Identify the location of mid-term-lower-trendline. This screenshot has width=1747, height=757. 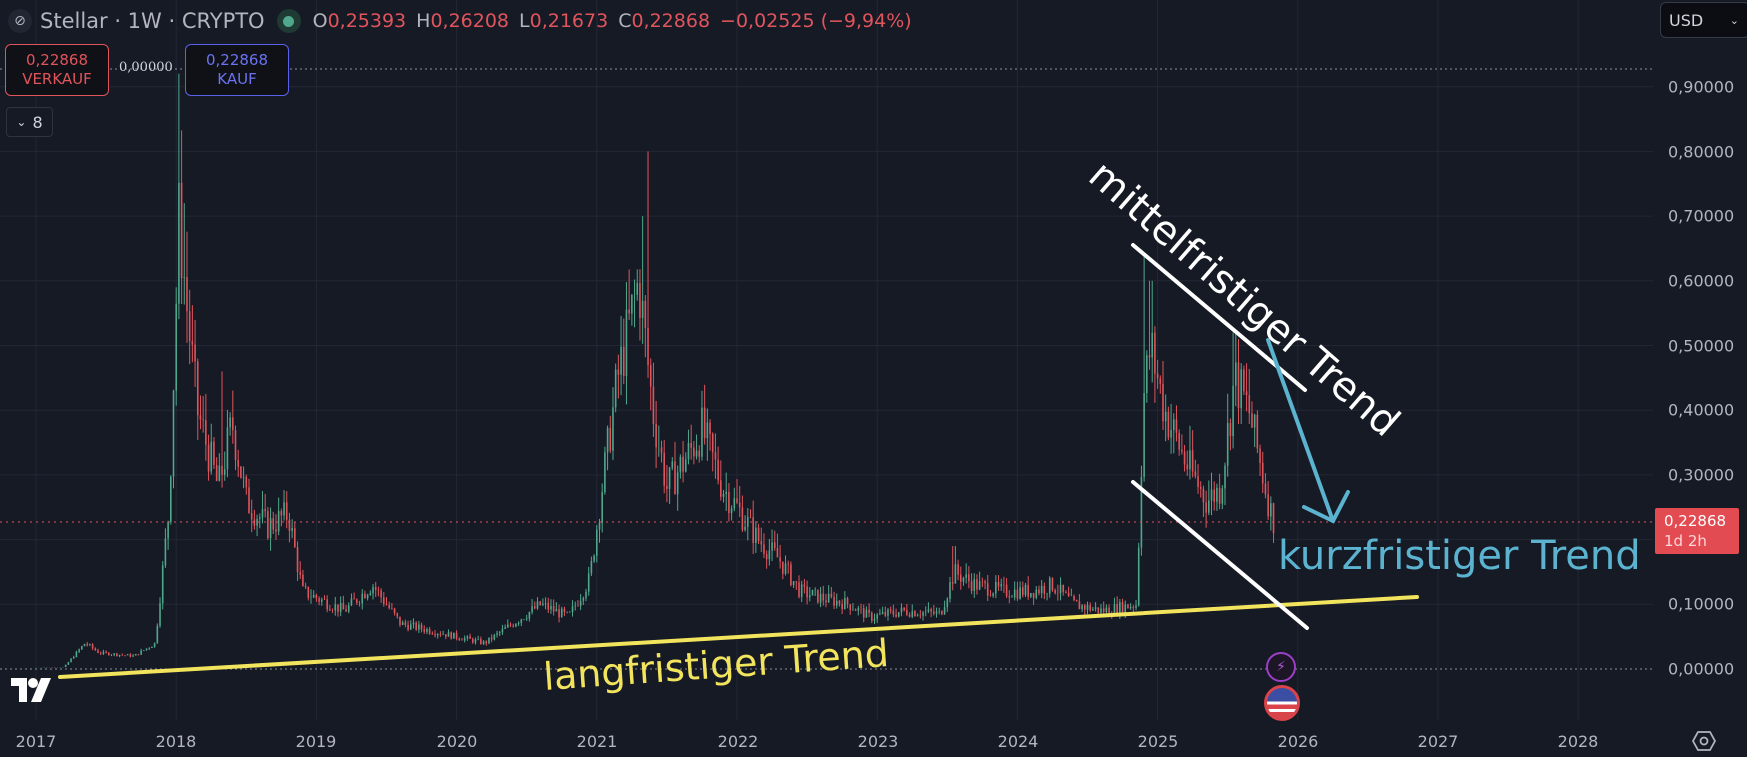
(1220, 555).